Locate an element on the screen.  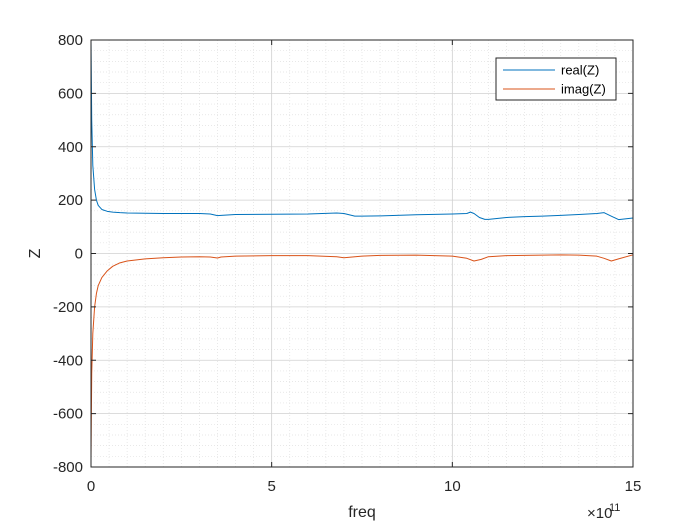
y-tick-label: 600 is located at coordinates (70, 93).